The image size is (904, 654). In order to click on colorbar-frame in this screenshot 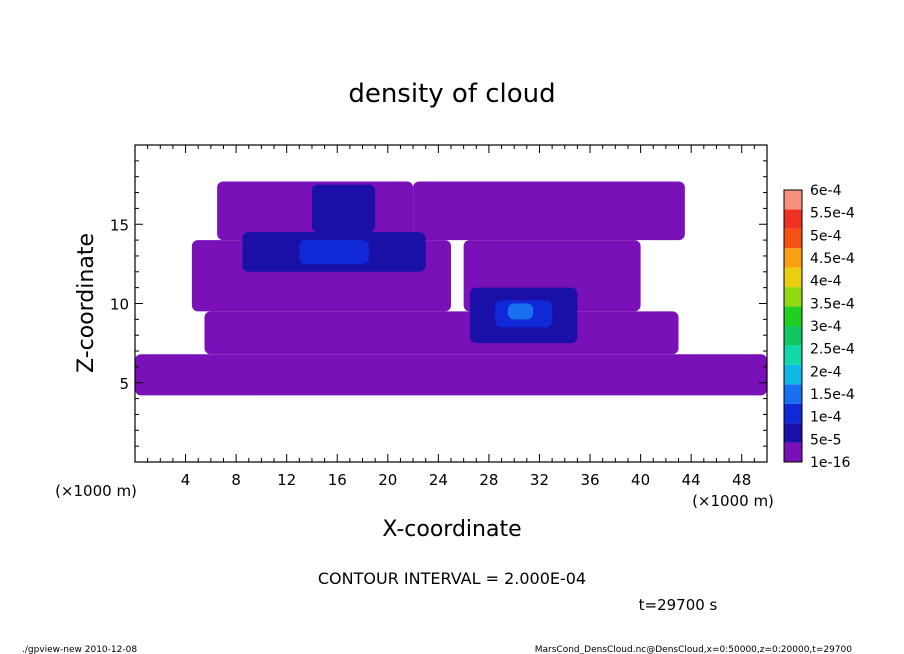, I will do `click(793, 326)`.